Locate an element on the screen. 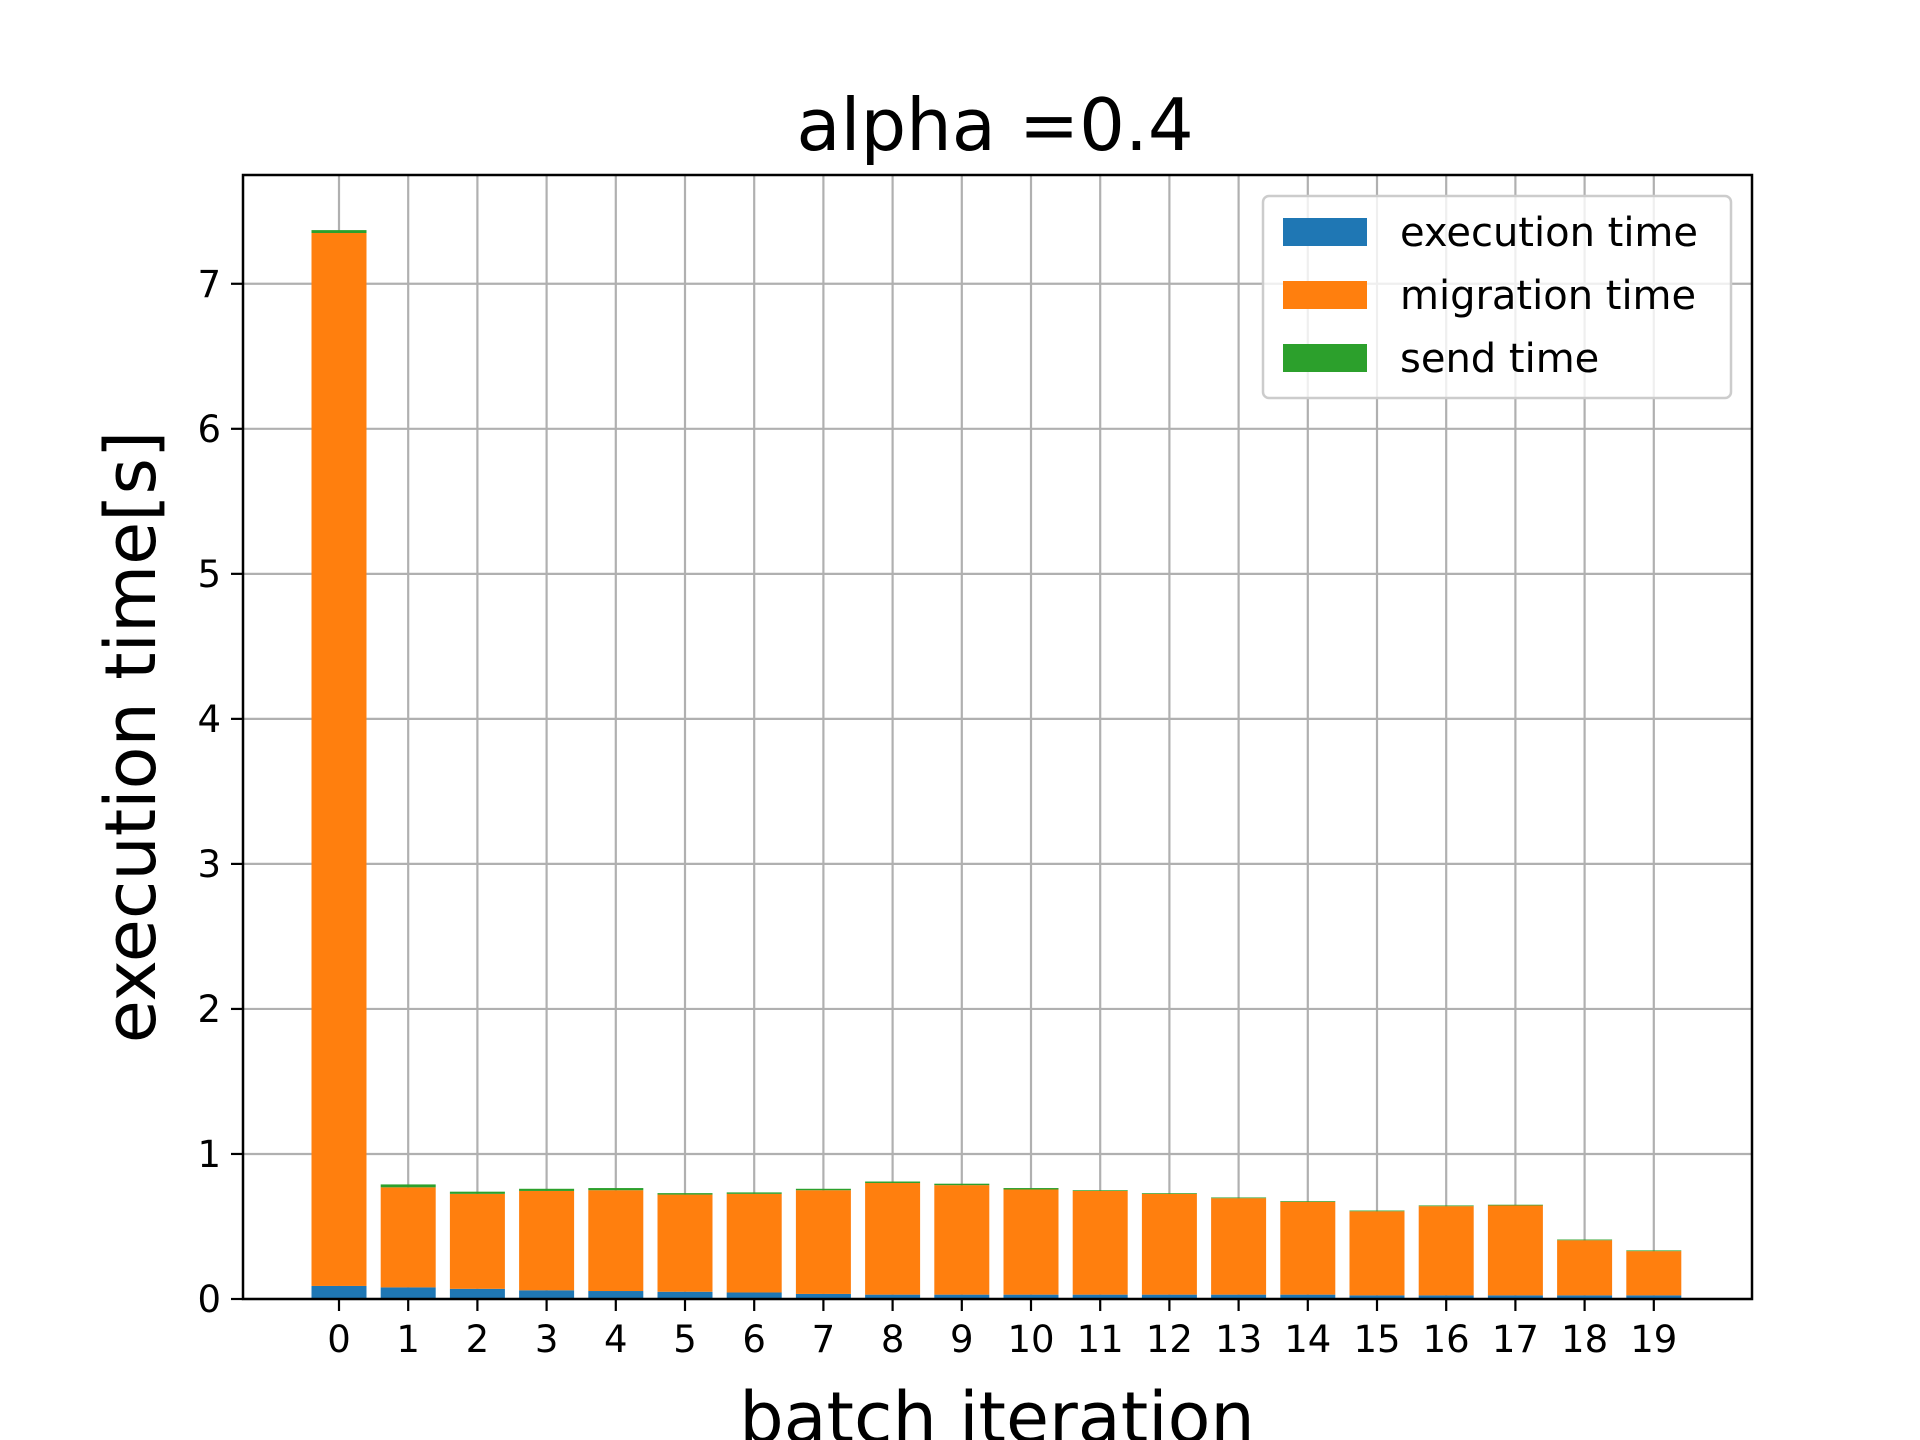 This screenshot has width=1920, height=1440. y-tick-label: 5 is located at coordinates (209, 574).